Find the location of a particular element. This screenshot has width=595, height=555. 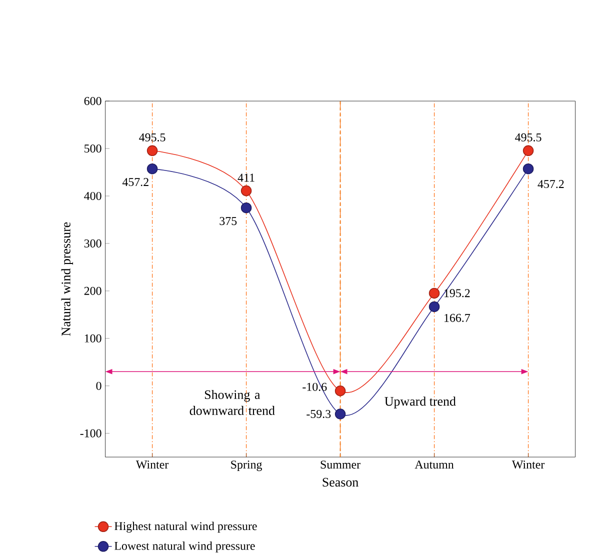

y-tick-label: 500 is located at coordinates (93, 148).